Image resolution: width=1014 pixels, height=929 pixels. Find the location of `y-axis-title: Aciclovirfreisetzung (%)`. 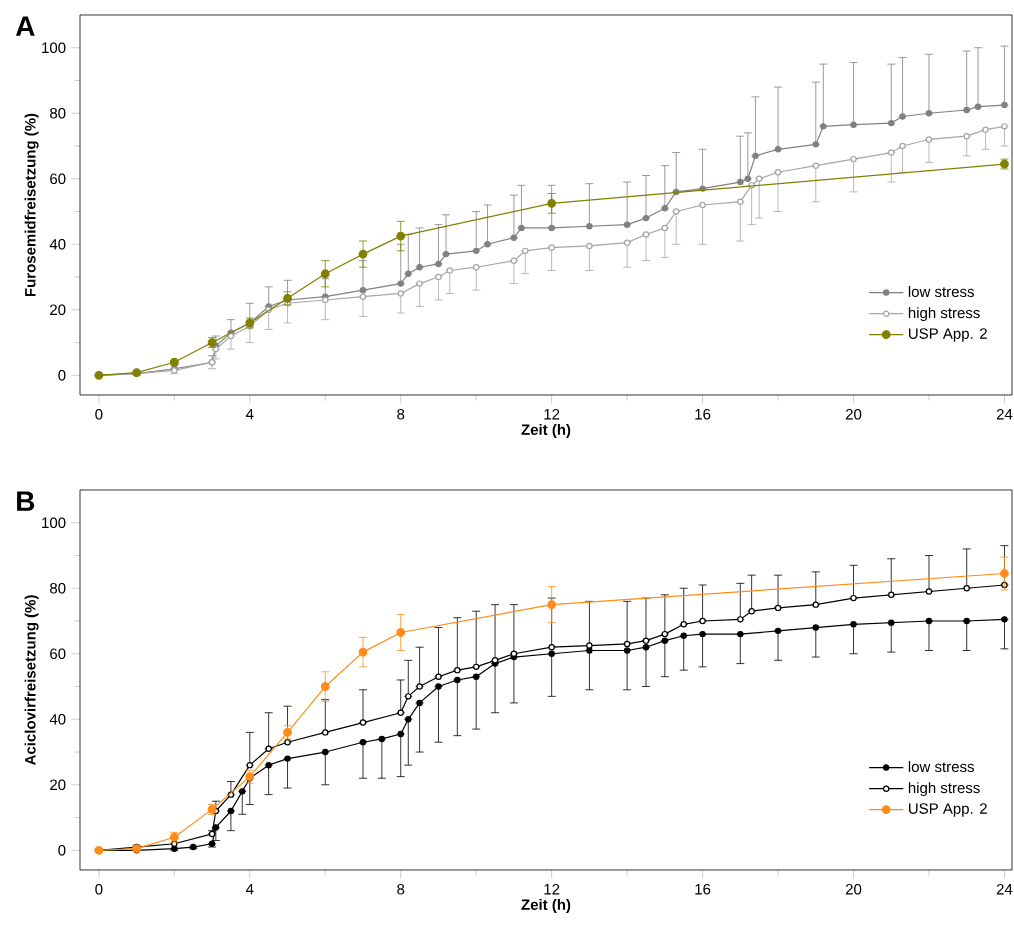

y-axis-title: Aciclovirfreisetzung (%) is located at coordinates (31, 680).